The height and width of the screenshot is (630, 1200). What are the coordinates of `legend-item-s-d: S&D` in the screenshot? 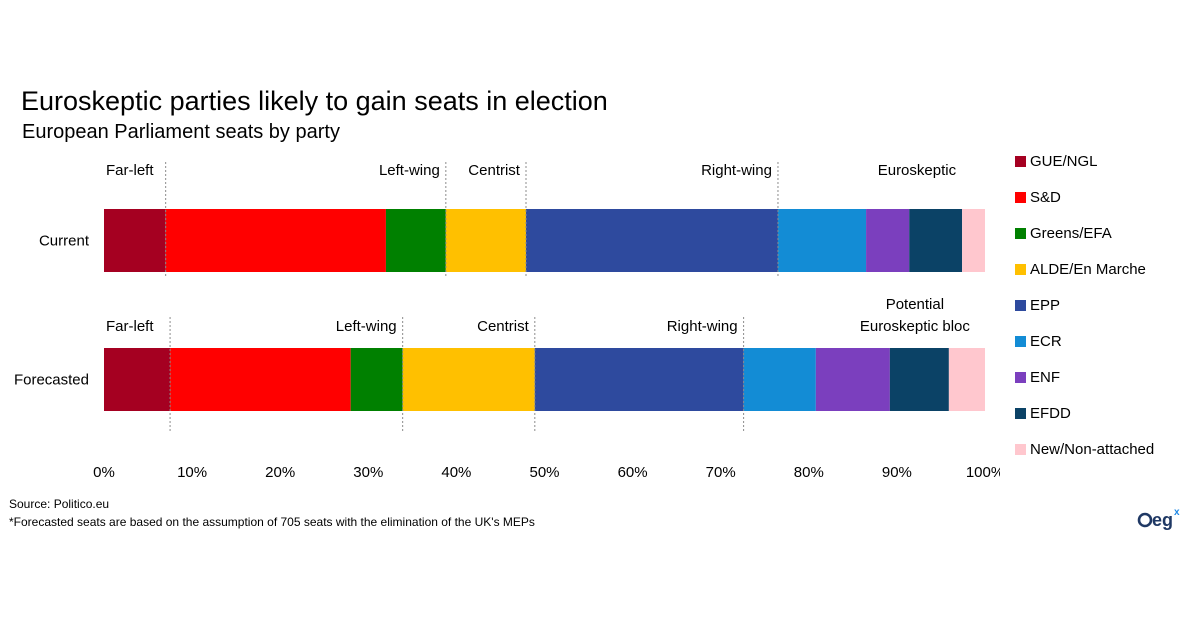 It's located at (1084, 197).